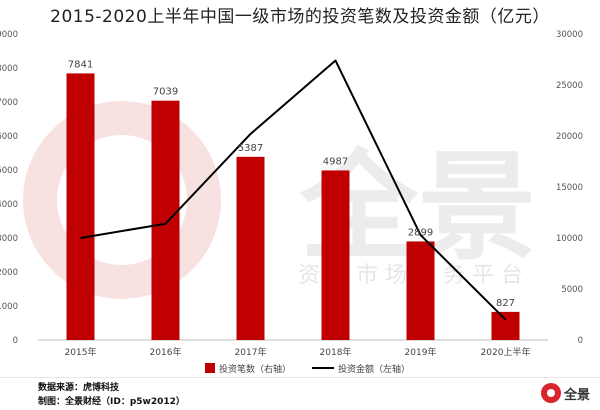 This screenshot has height=410, width=600. I want to click on y-left-tick-label: 7000, so click(9, 103).